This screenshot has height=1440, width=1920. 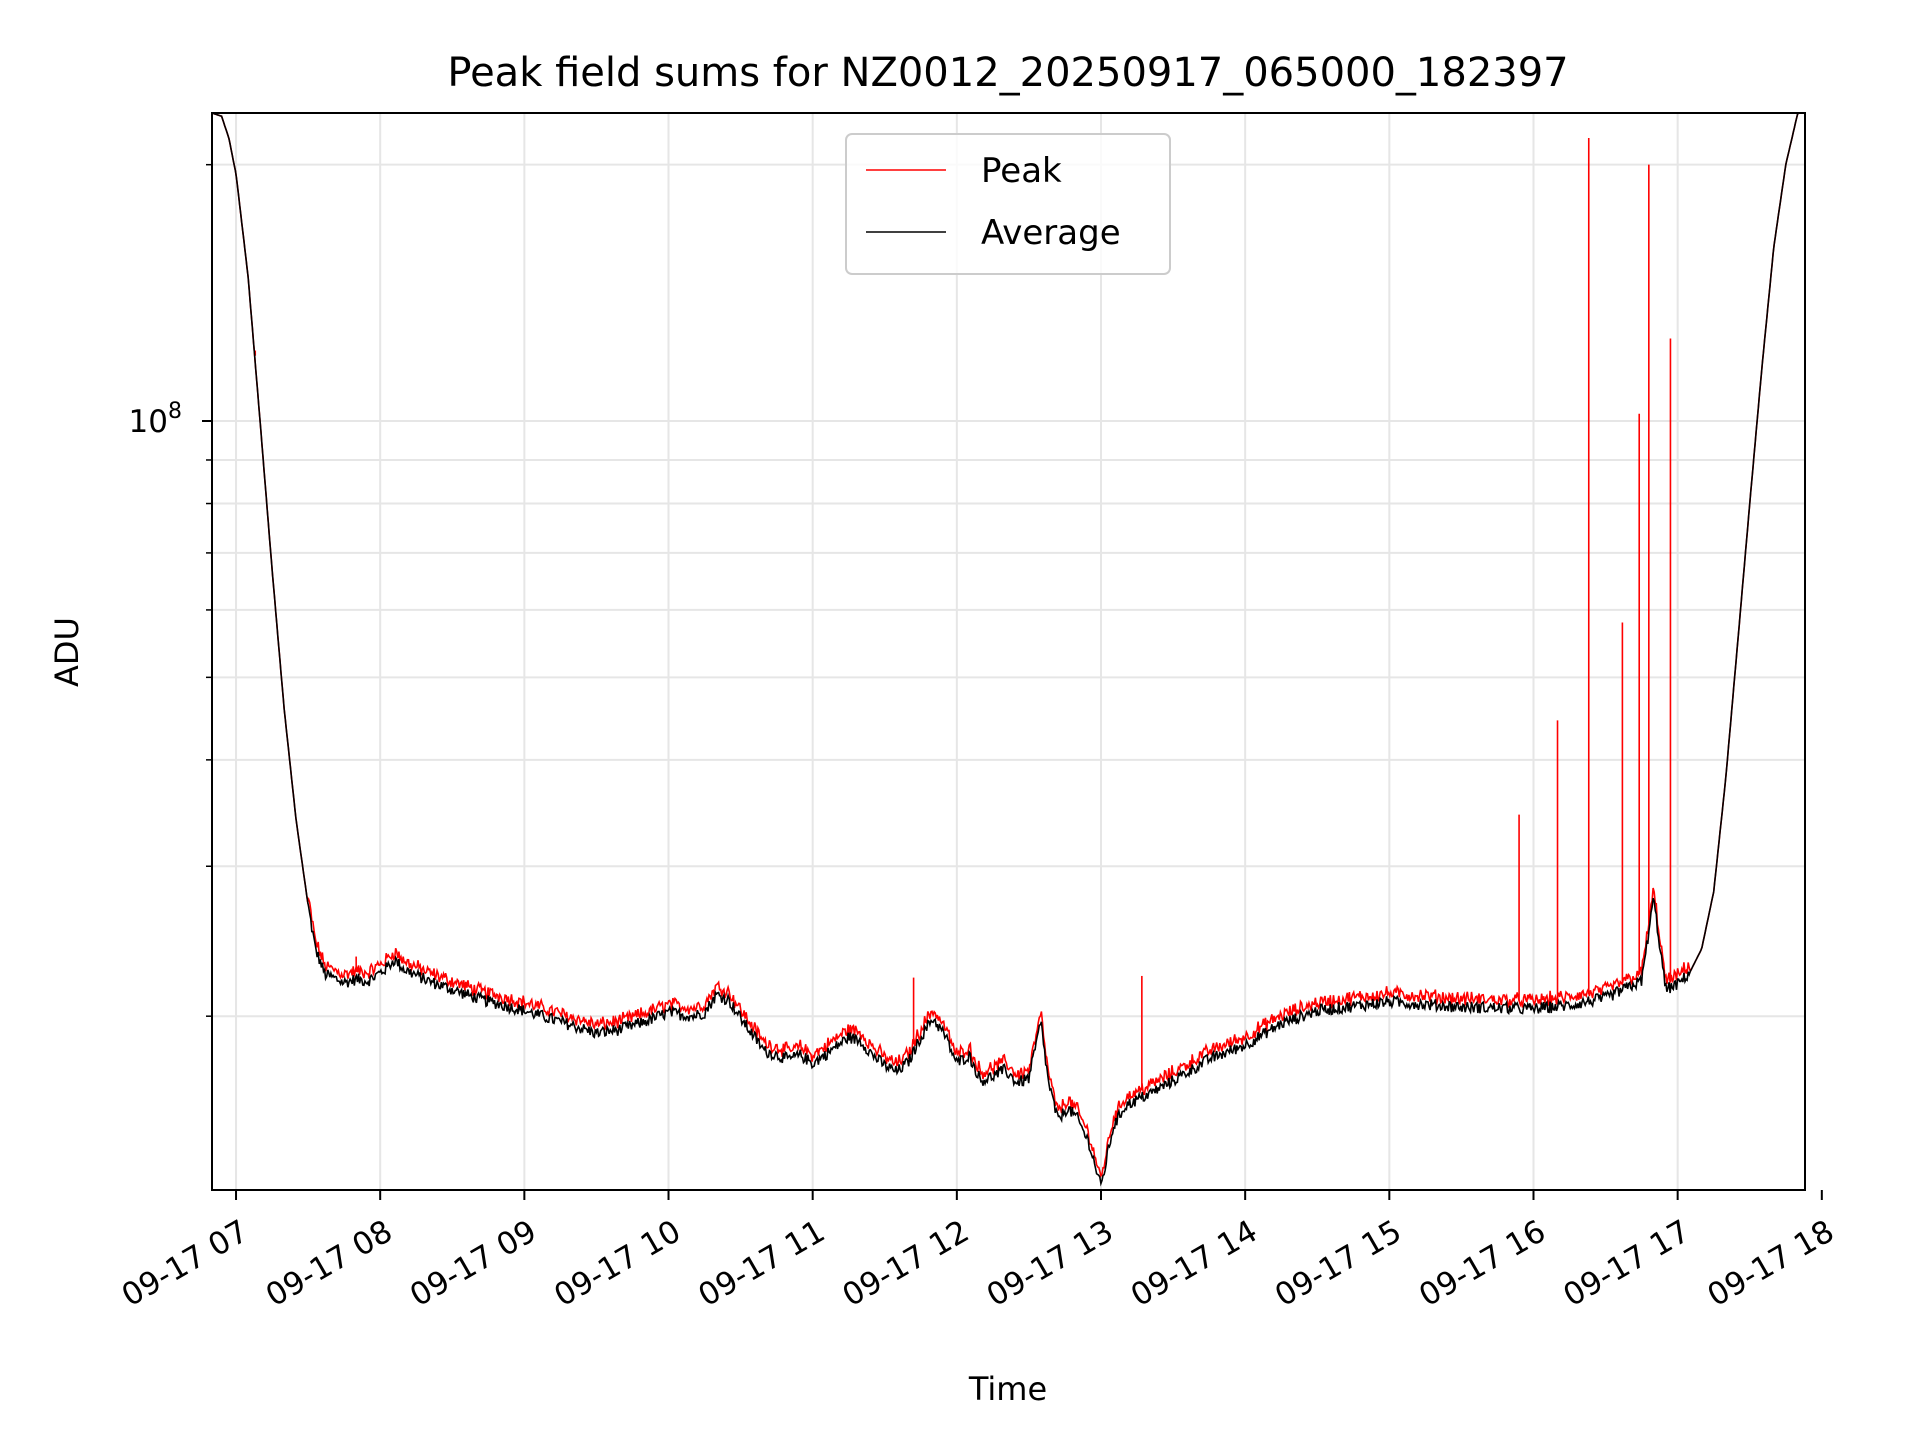 What do you see at coordinates (1338, 1263) in the screenshot?
I see `x-tick-label: 09-17 15` at bounding box center [1338, 1263].